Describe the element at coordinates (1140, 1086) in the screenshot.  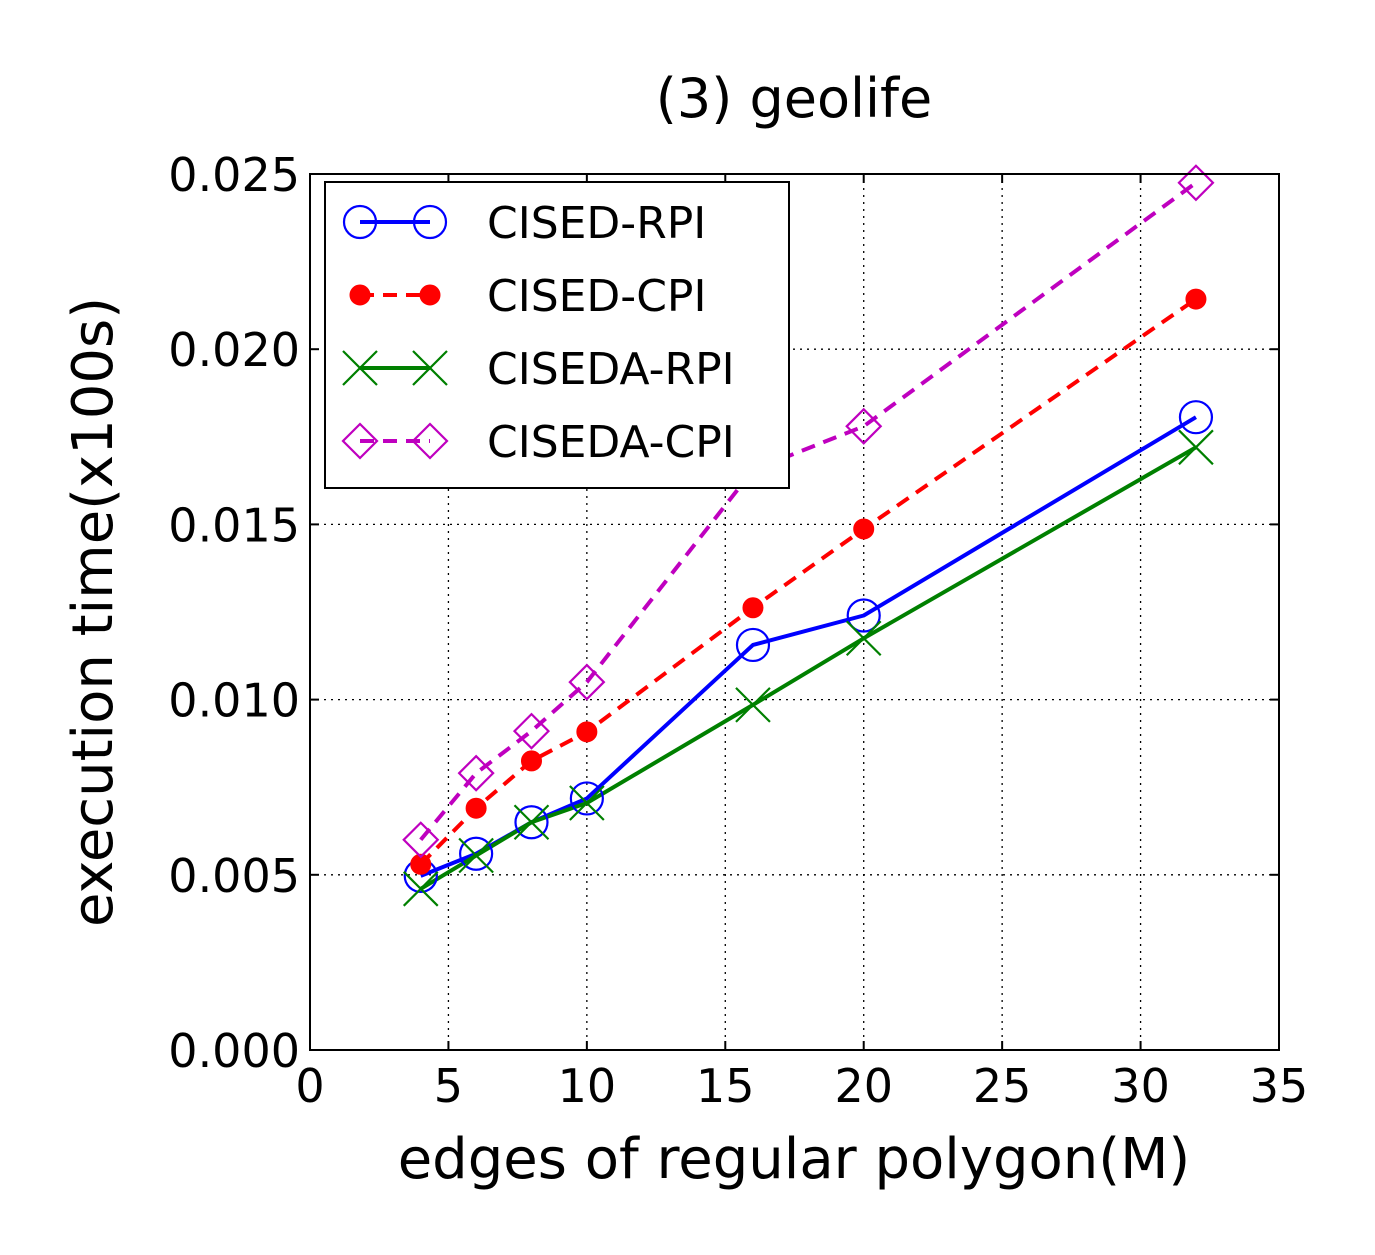
I see `x-tick-label: 30` at that location.